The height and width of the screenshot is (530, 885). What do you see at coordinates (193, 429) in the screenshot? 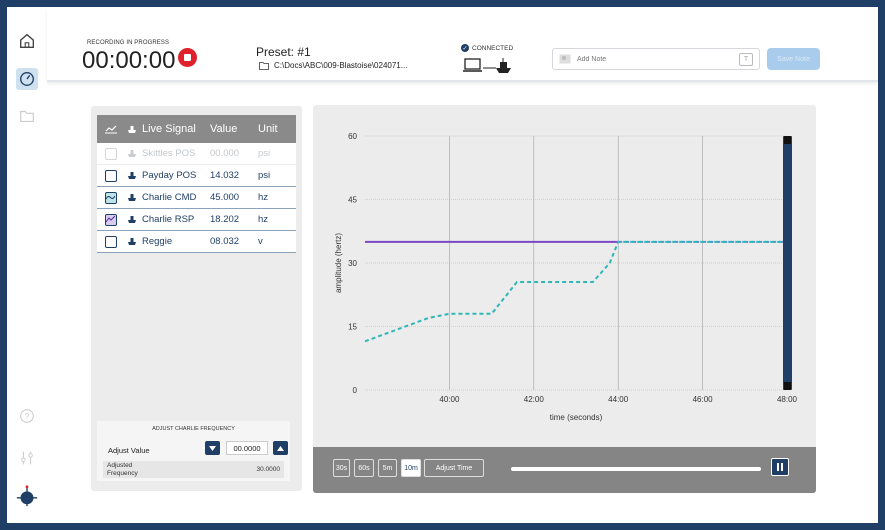
I see `adjust-title: ADJUST CHARLIE FREQUENCY` at bounding box center [193, 429].